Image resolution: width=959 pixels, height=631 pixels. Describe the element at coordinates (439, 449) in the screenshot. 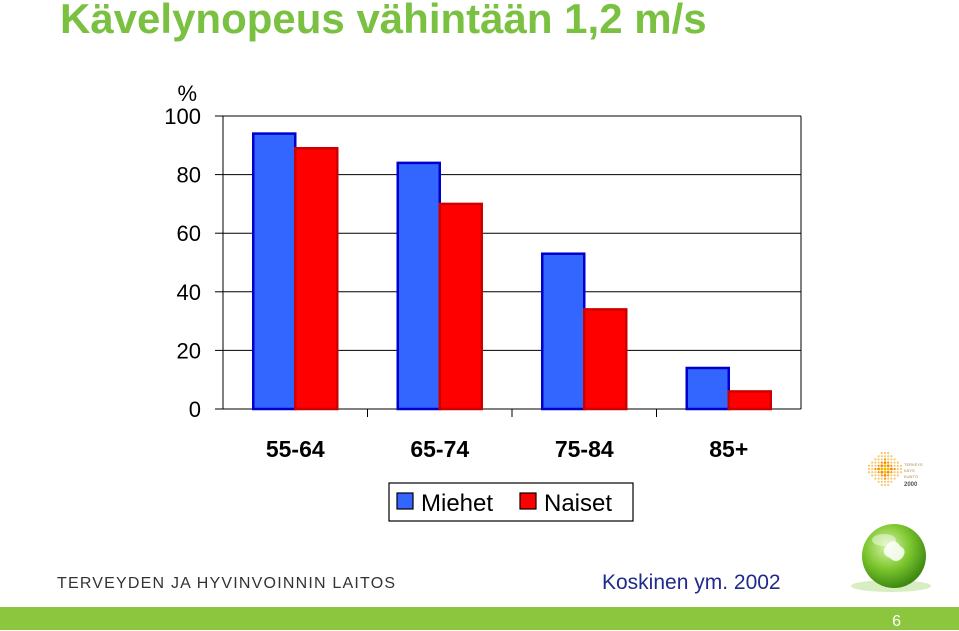

I see `x-tick-label: 65-74` at that location.